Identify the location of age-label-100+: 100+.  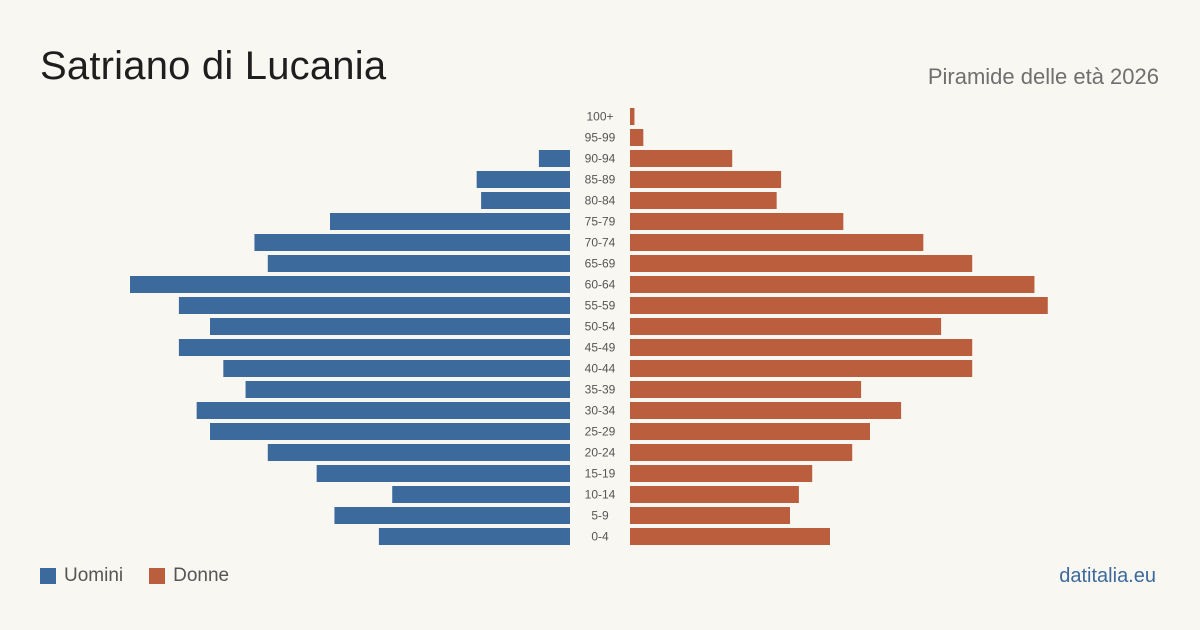
(599, 117).